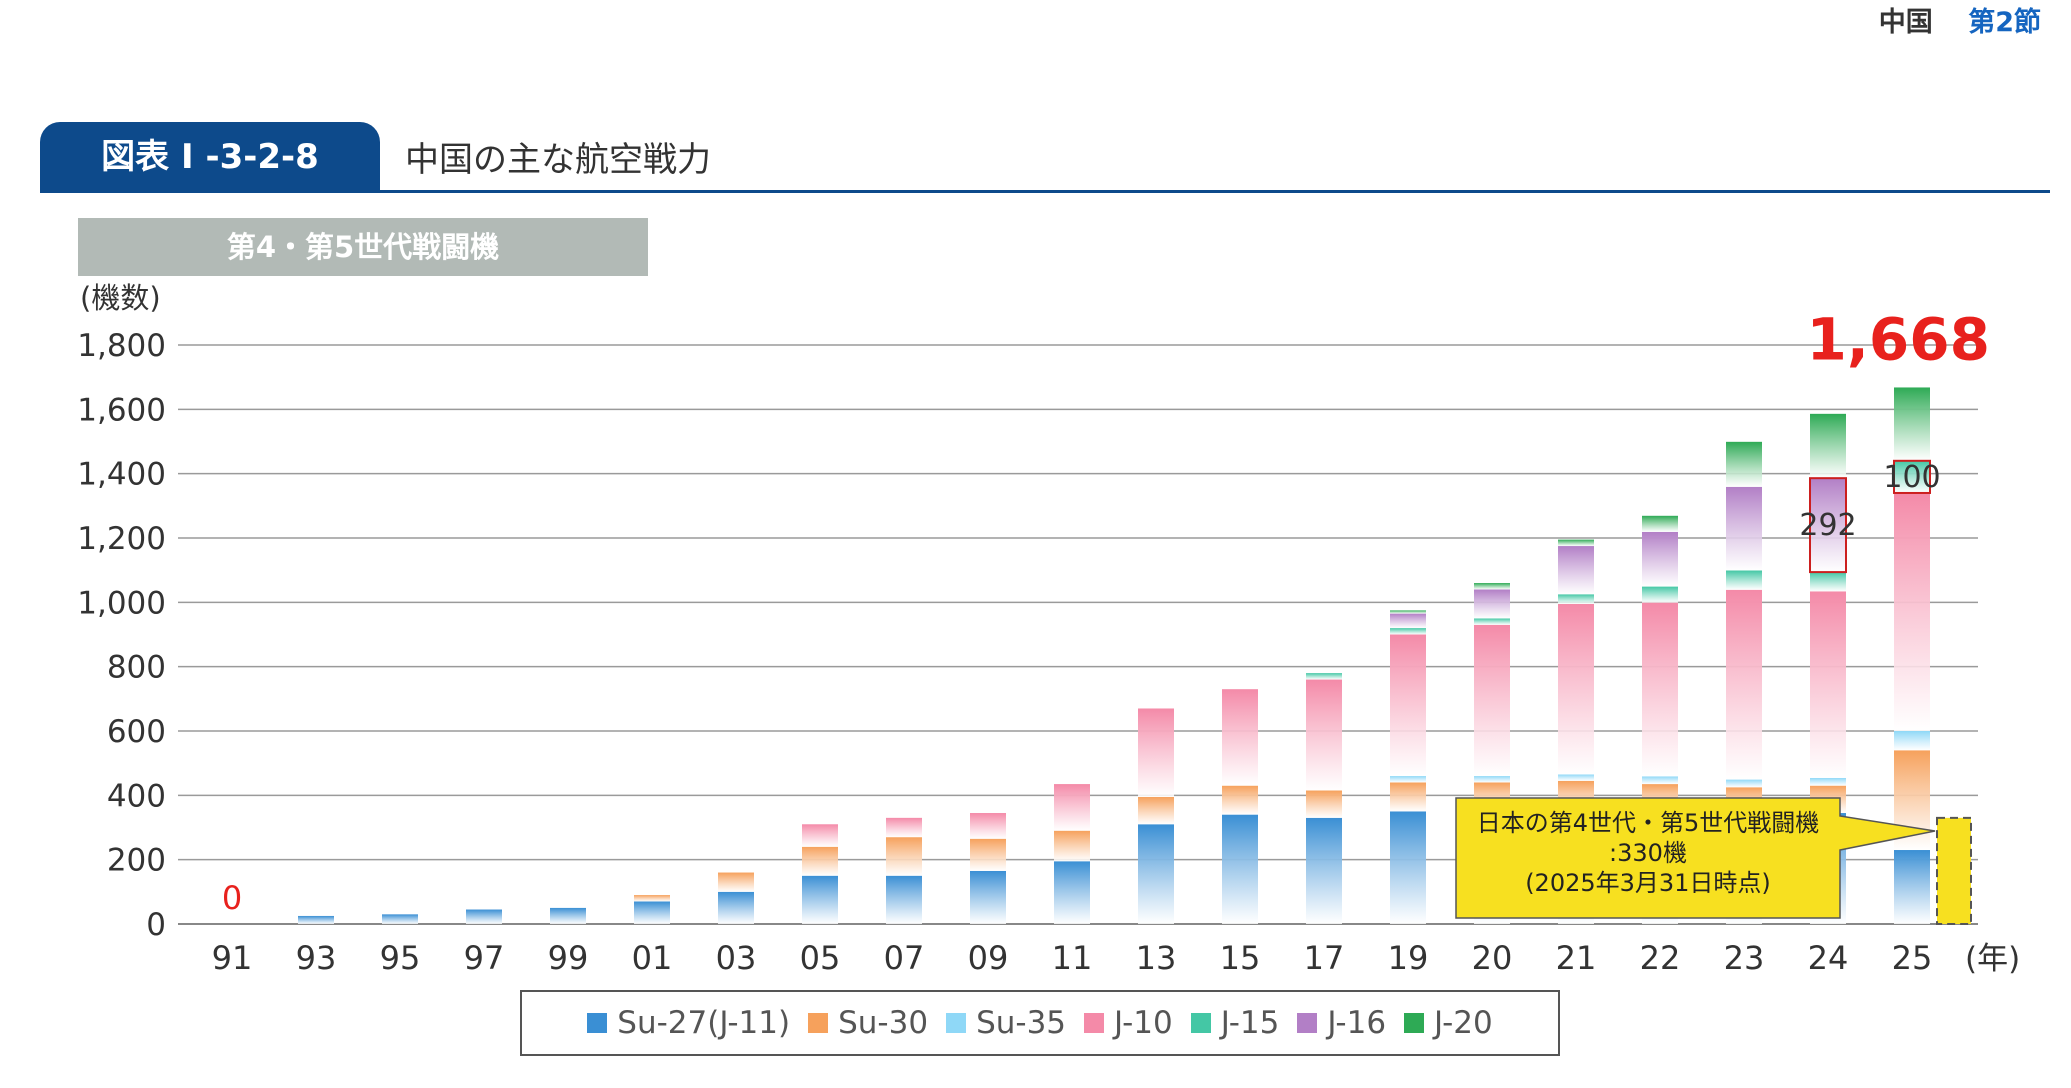 The image size is (2071, 1088). I want to click on y-tick-label: 1,200, so click(121, 539).